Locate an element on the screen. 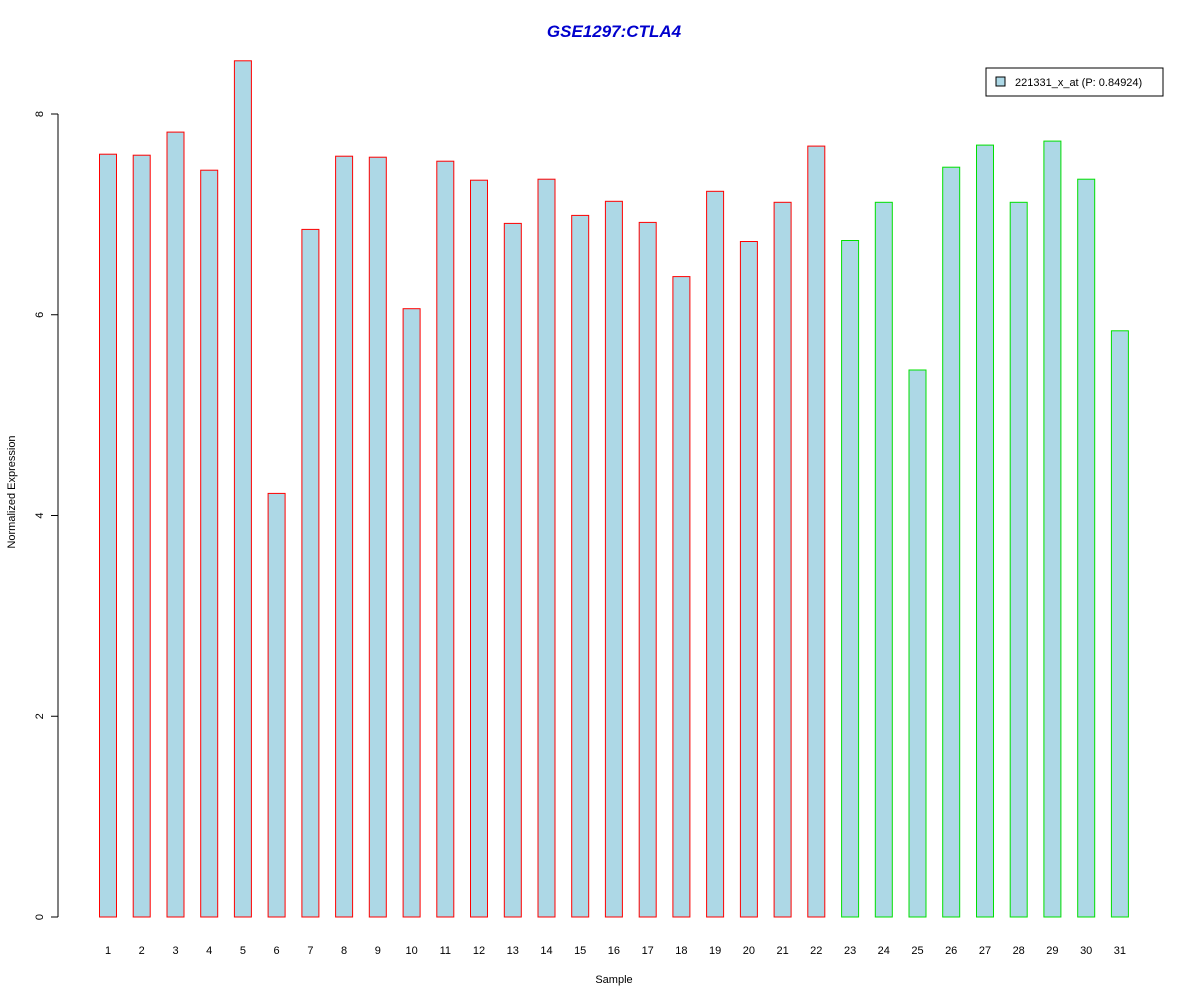  legend: 221331_x_at (P: 0.84924) is located at coordinates (1074, 82).